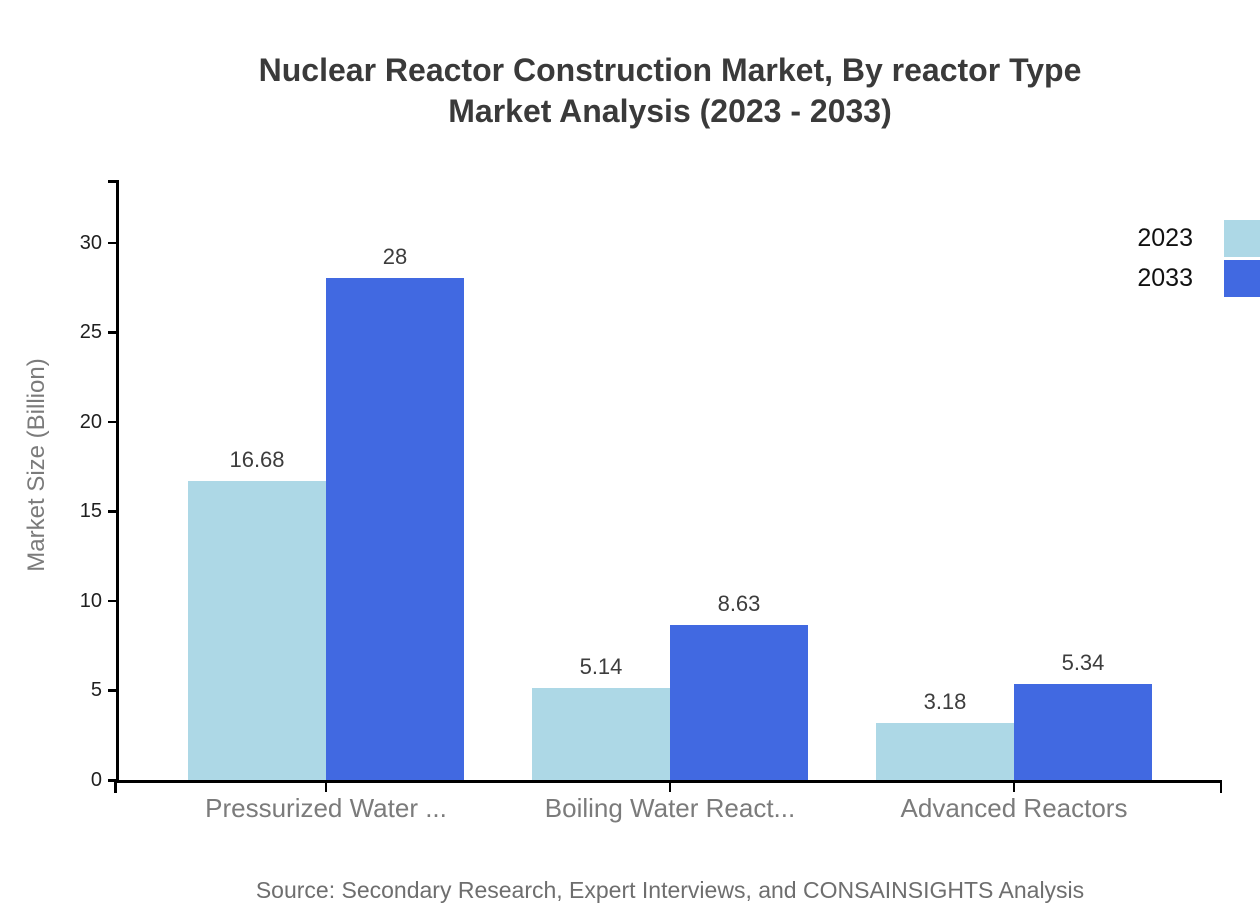  I want to click on x-category-label: Advanced Reactors, so click(1014, 808).